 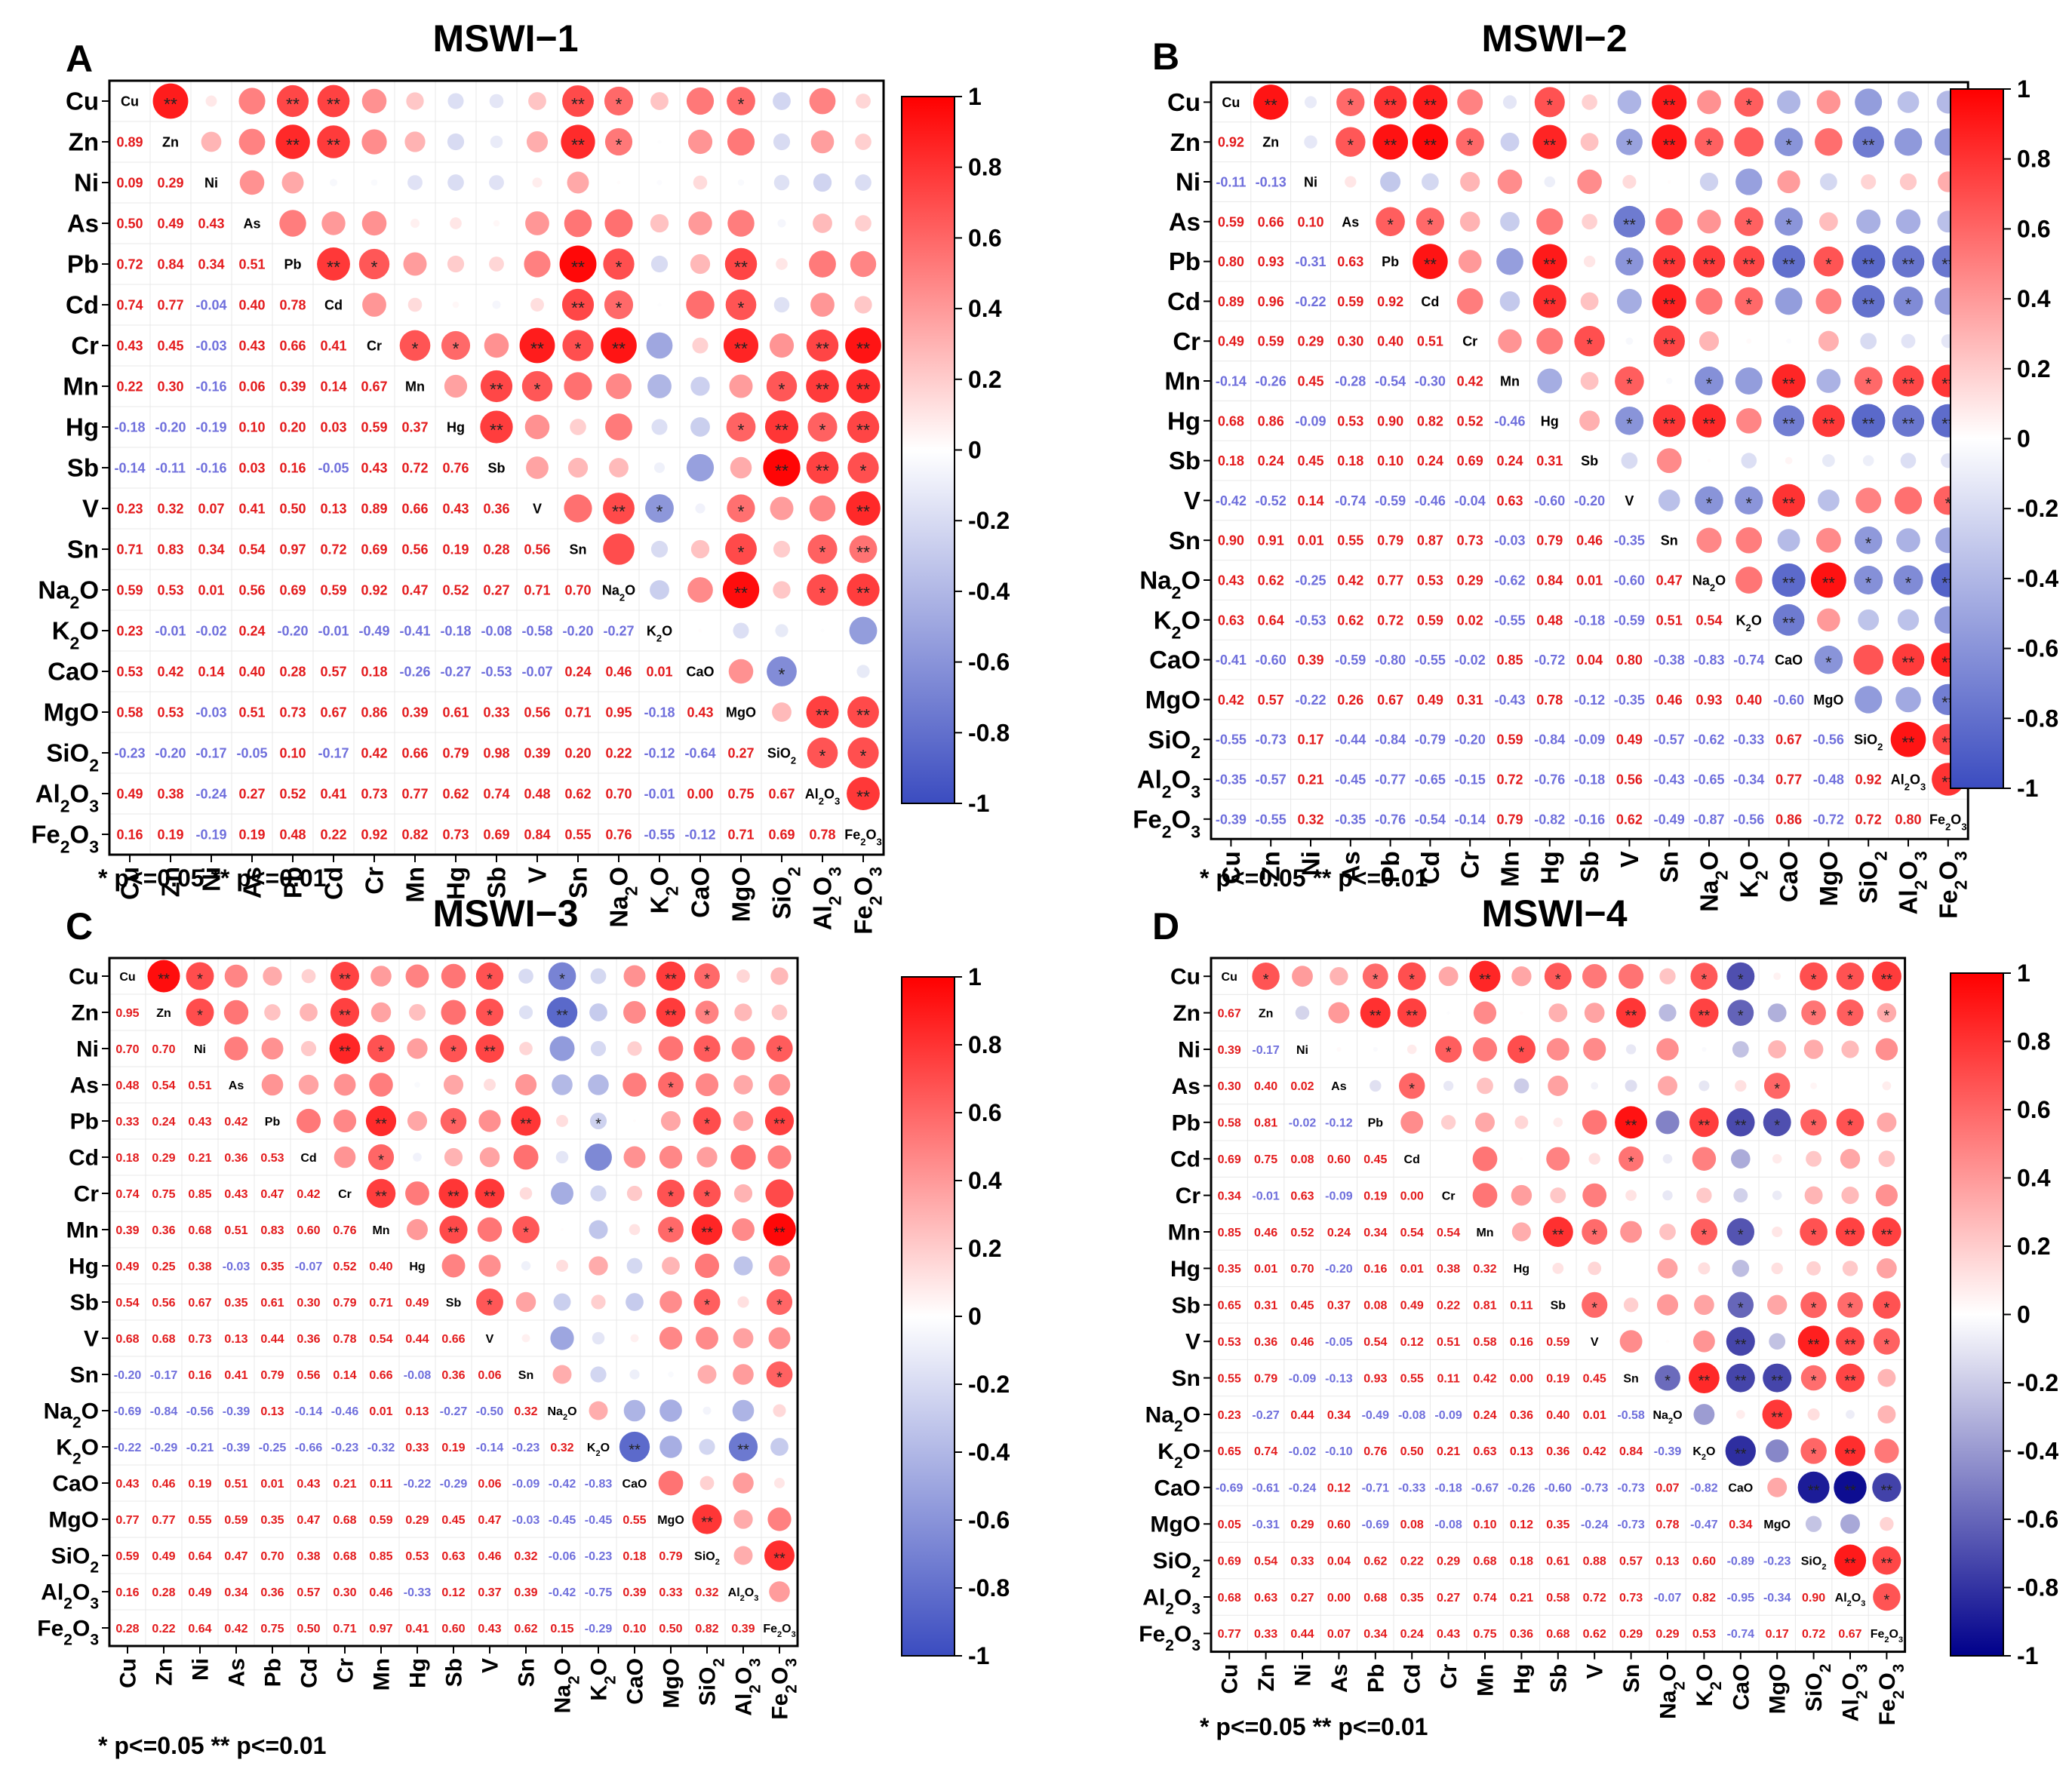 What do you see at coordinates (1788, 820) in the screenshot?
I see `value-label: 0.86` at bounding box center [1788, 820].